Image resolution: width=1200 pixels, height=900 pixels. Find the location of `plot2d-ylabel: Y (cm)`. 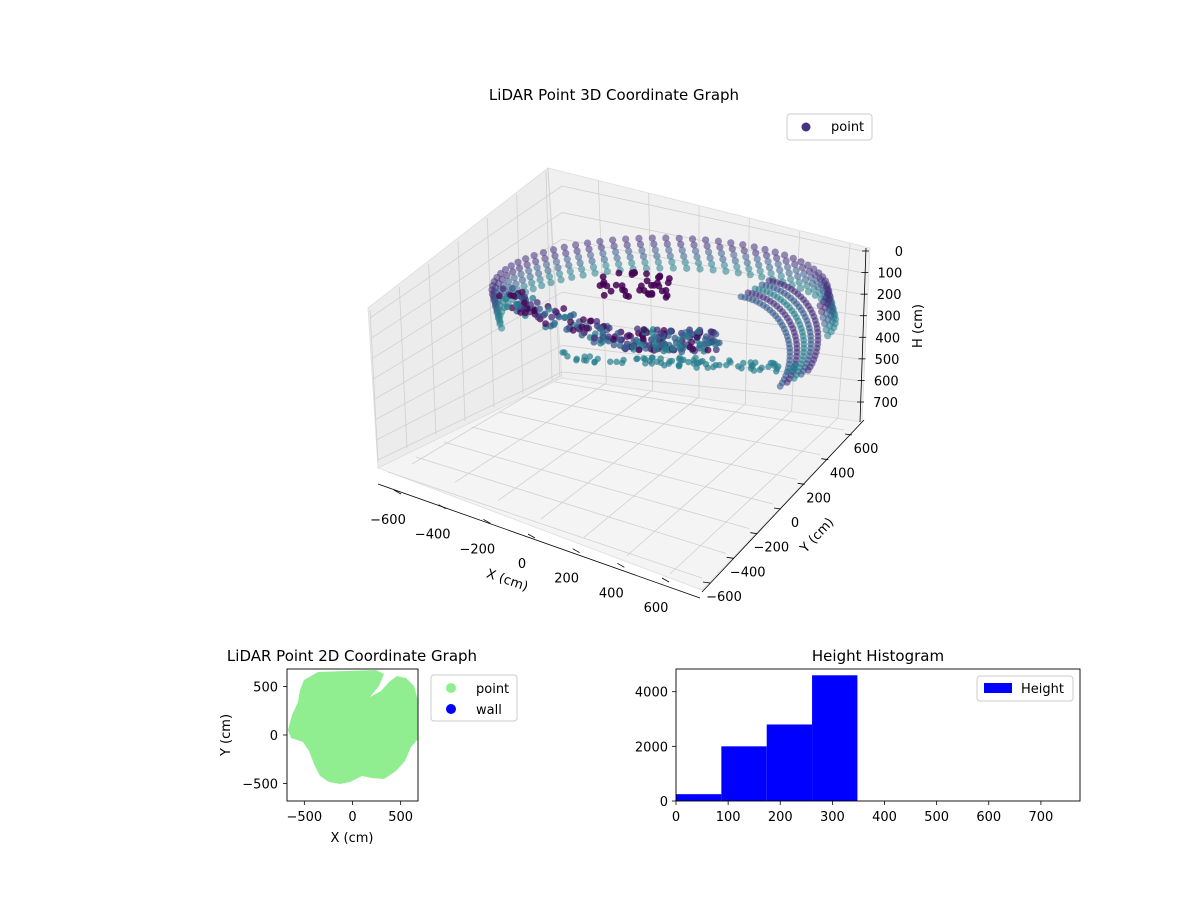

plot2d-ylabel: Y (cm) is located at coordinates (226, 735).